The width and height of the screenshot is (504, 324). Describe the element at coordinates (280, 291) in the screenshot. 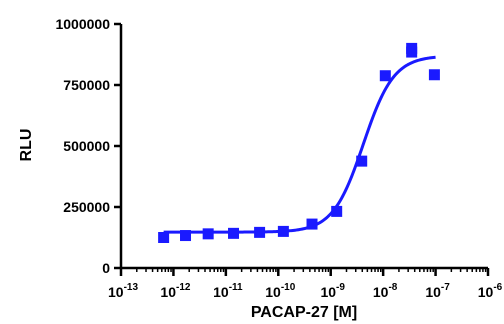

I see `x-tick-label: 10⁻¹⁰` at that location.